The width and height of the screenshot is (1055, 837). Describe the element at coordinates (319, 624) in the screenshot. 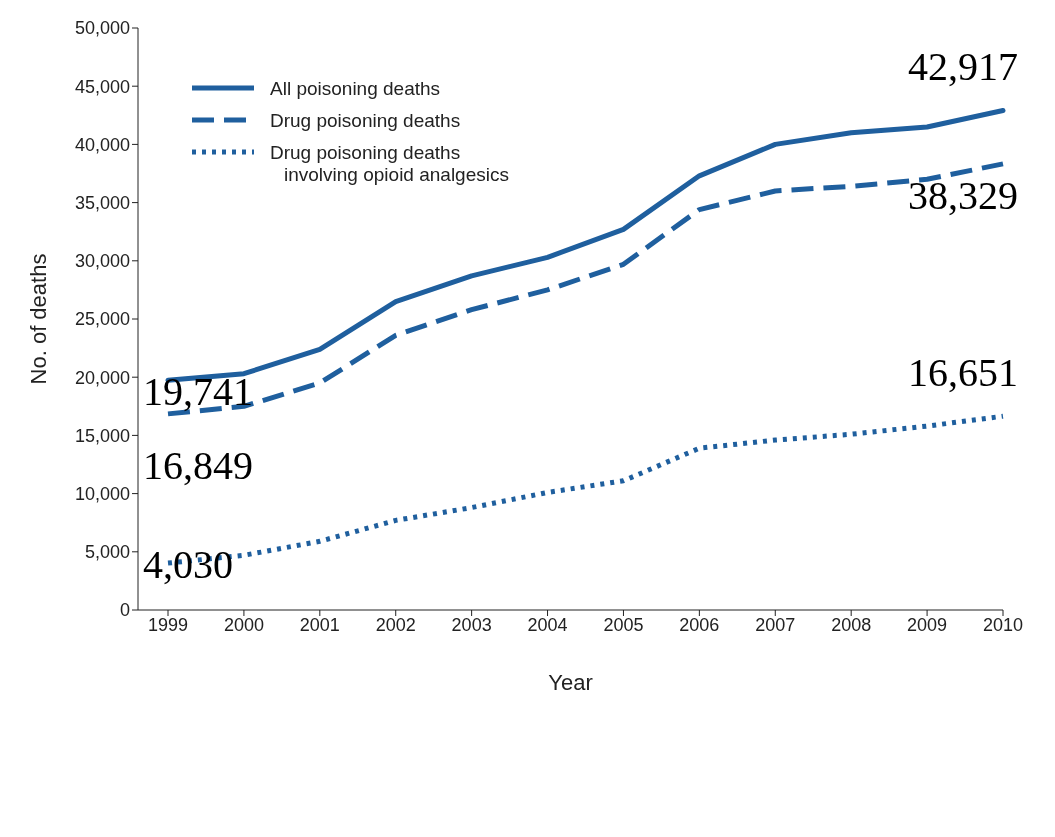

I see `x-tick-label: 2001` at that location.